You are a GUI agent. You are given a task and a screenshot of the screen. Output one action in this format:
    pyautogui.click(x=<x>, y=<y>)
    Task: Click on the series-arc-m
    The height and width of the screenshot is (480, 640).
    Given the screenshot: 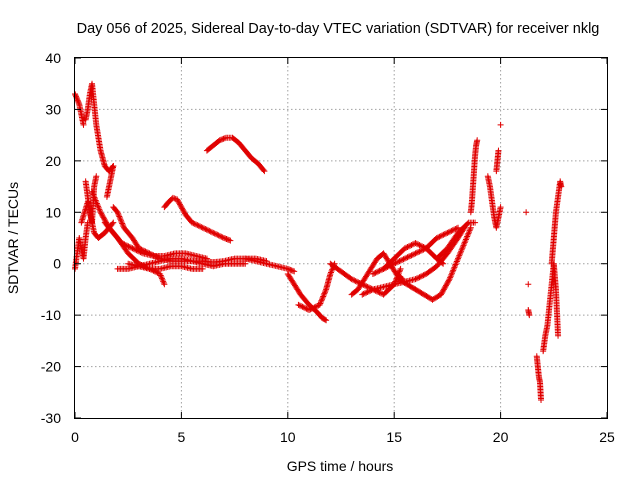 What is the action you would take?
    pyautogui.click(x=235, y=154)
    